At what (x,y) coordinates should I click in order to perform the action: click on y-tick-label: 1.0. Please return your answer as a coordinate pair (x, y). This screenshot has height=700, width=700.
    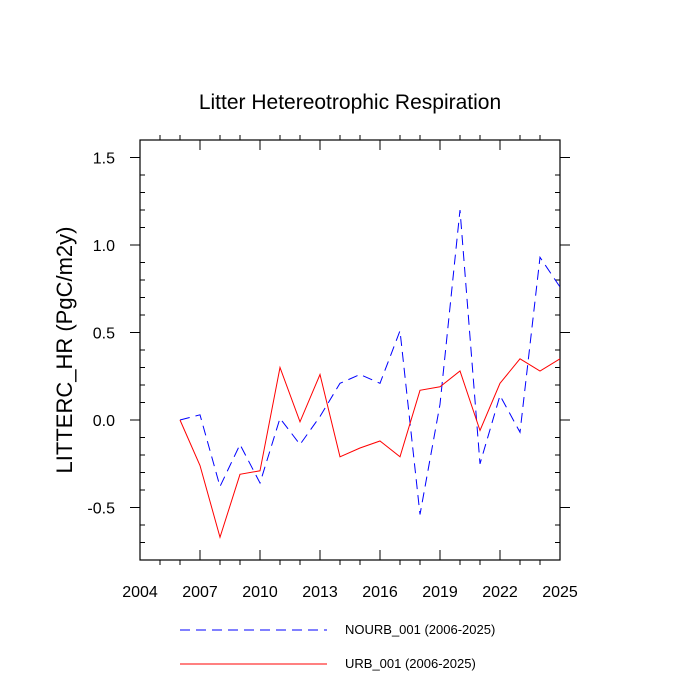
    Looking at the image, I should click on (104, 246).